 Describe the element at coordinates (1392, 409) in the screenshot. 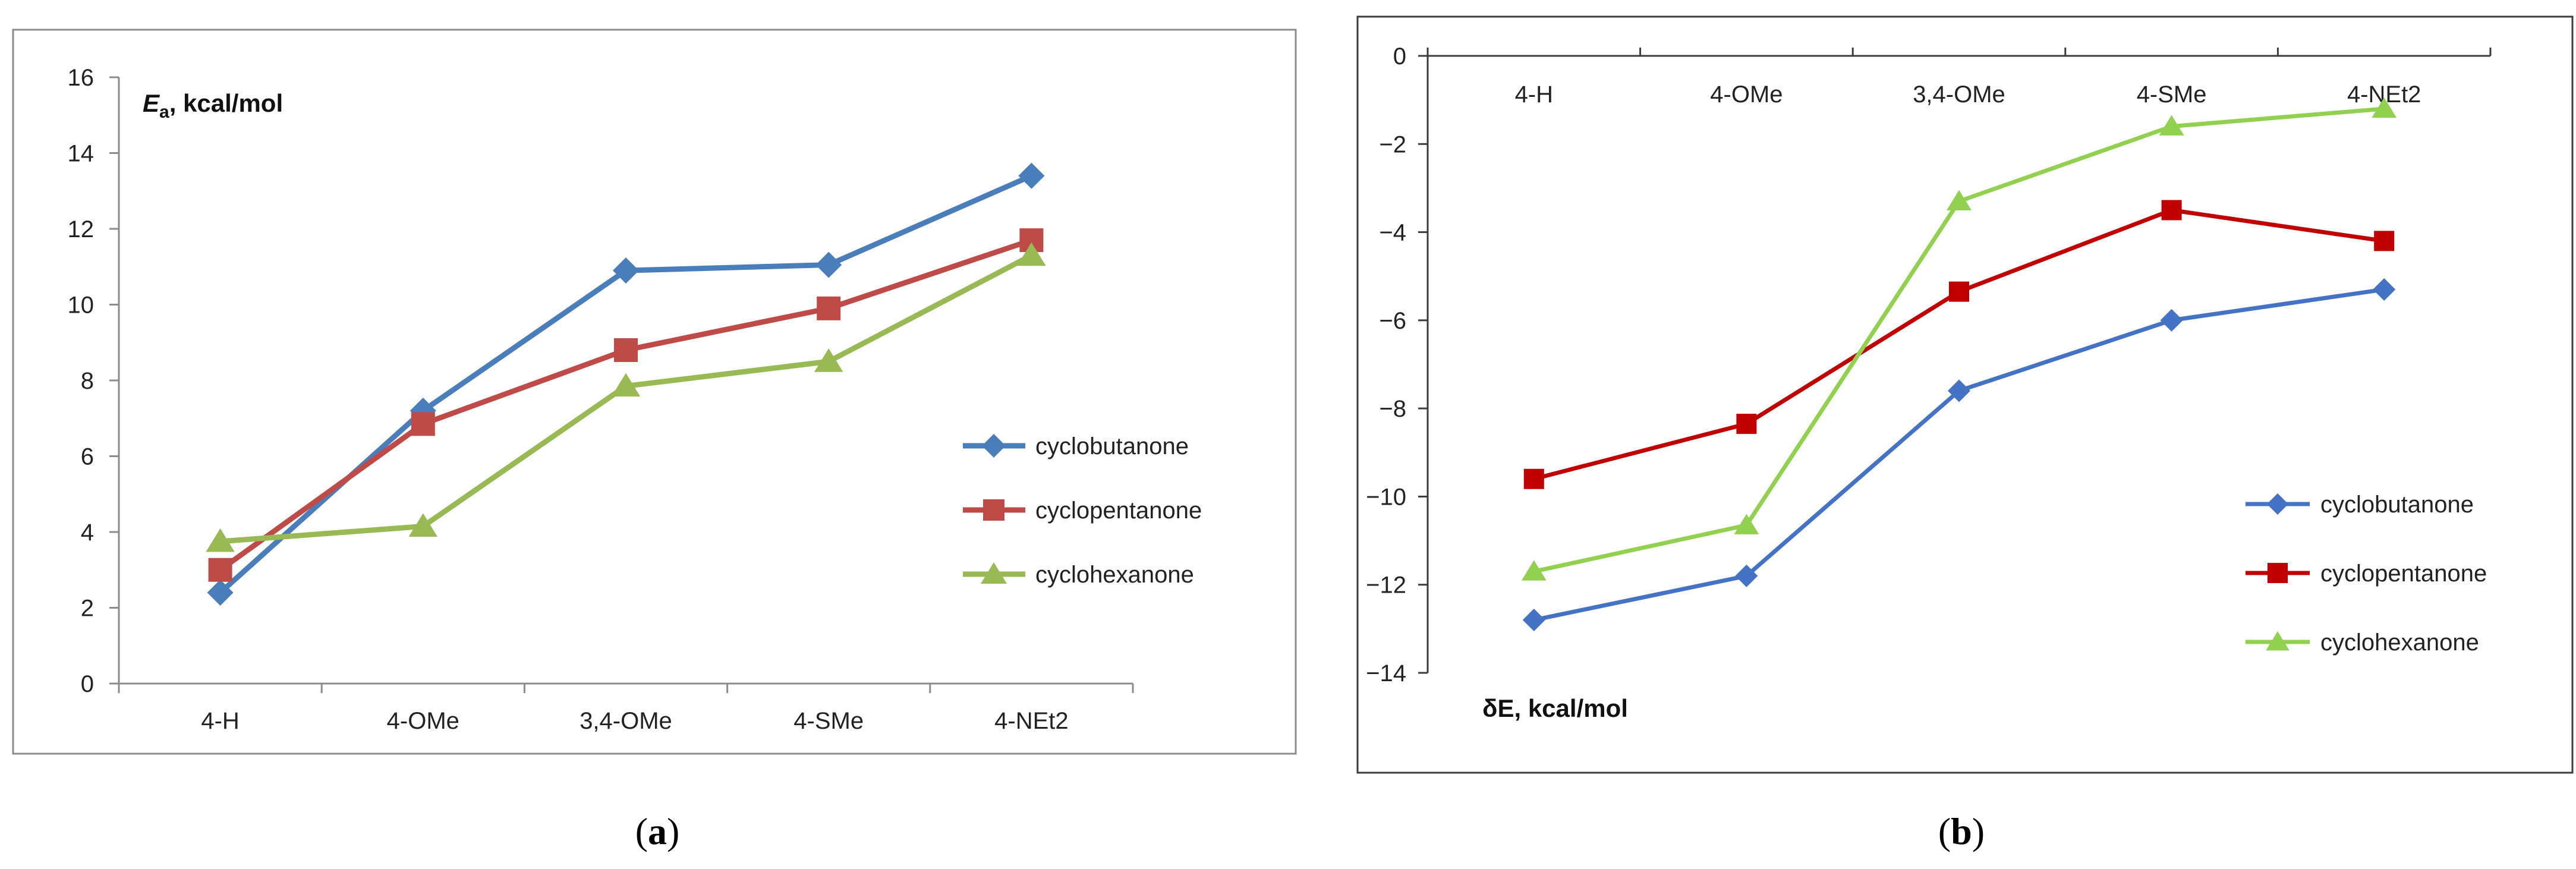

I see `y-tick-label-b: −8` at that location.